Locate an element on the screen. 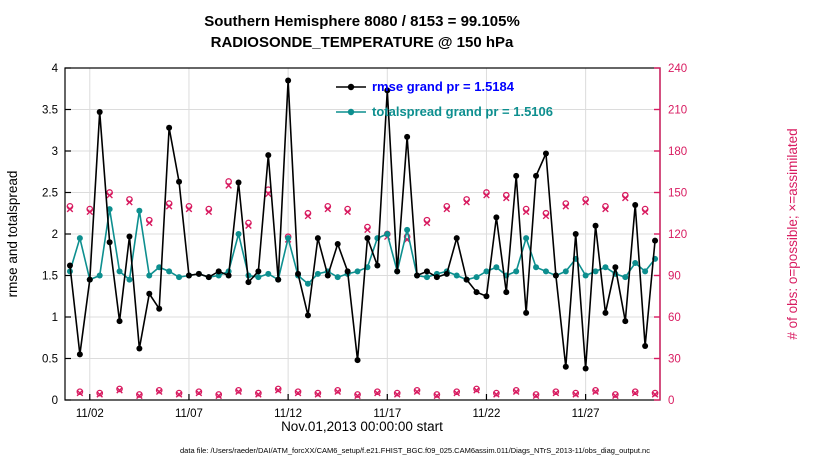 The height and width of the screenshot is (475, 830). y-axis-left-label: rmse and totalspread is located at coordinates (12, 234).